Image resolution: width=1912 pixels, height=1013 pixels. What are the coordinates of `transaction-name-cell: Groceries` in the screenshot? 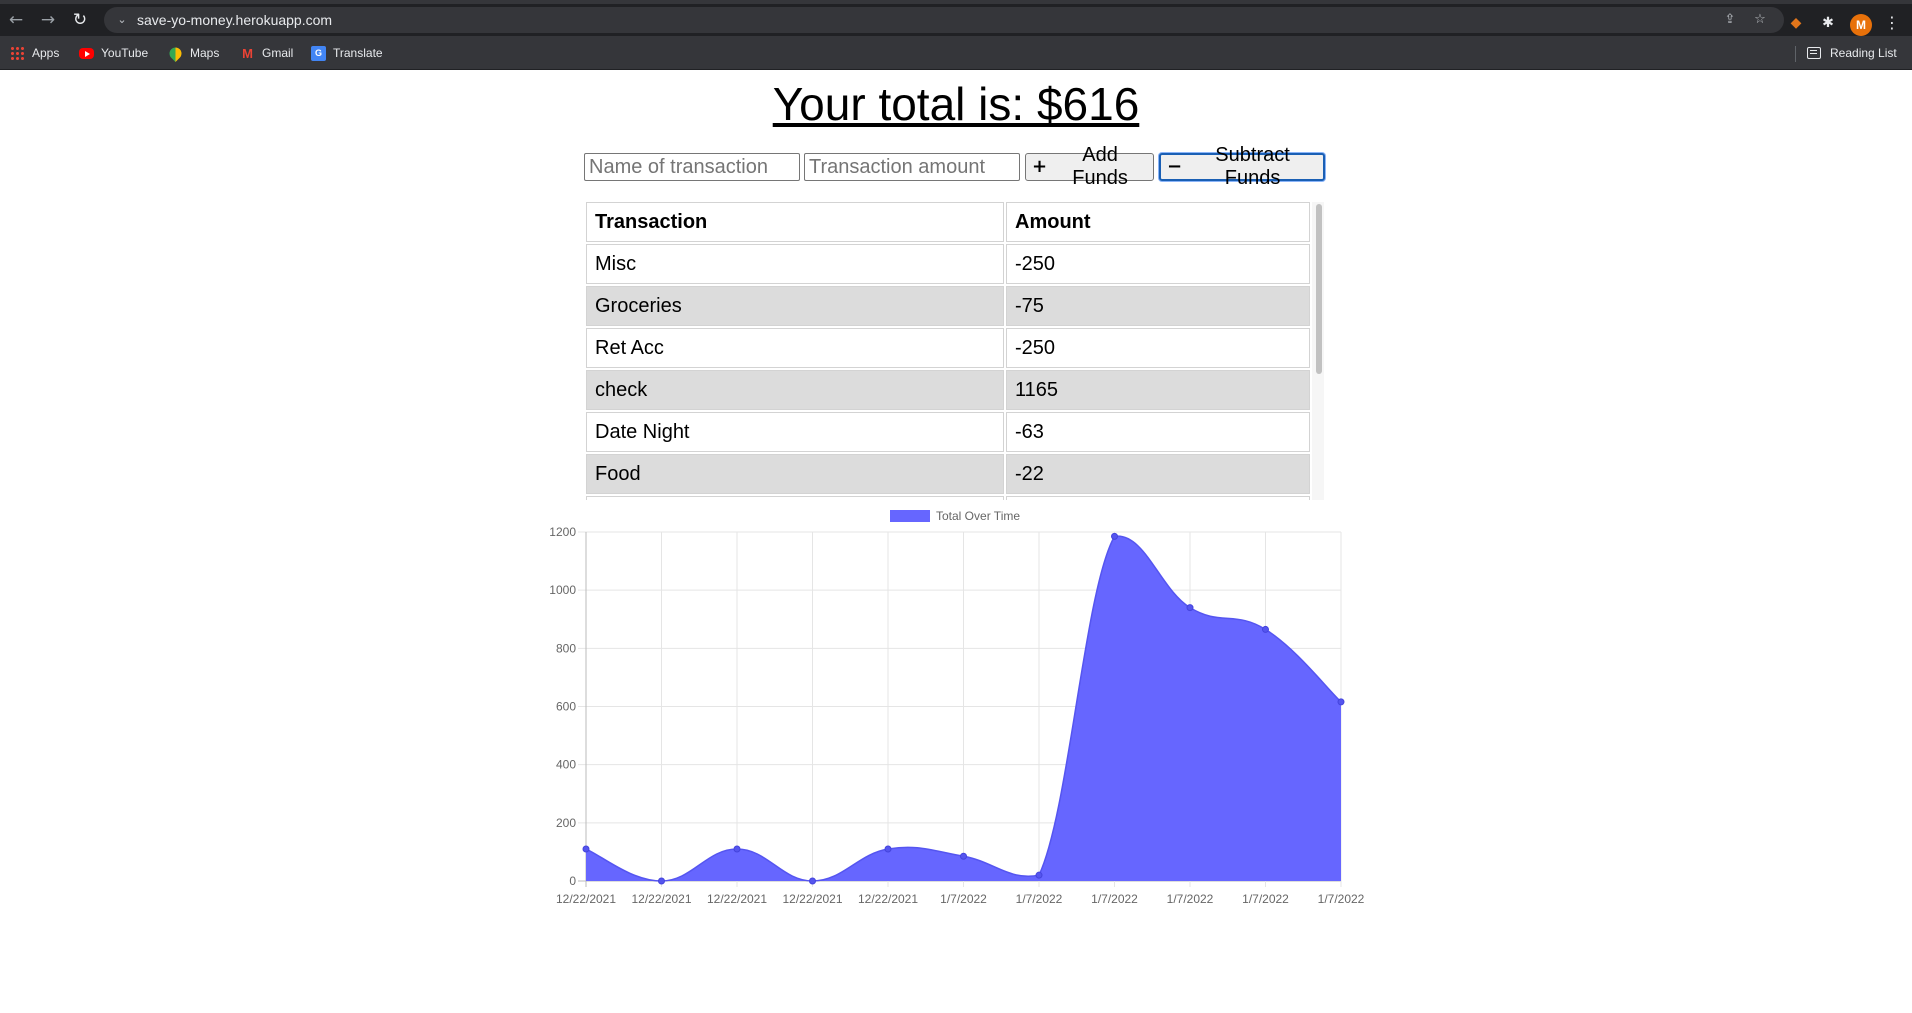 It's located at (795, 306).